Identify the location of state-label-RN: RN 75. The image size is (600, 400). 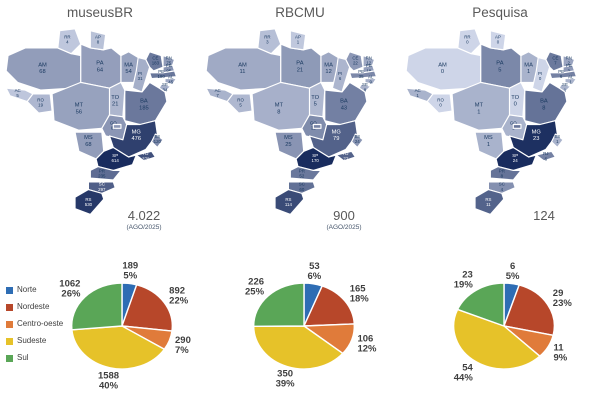
(169, 60).